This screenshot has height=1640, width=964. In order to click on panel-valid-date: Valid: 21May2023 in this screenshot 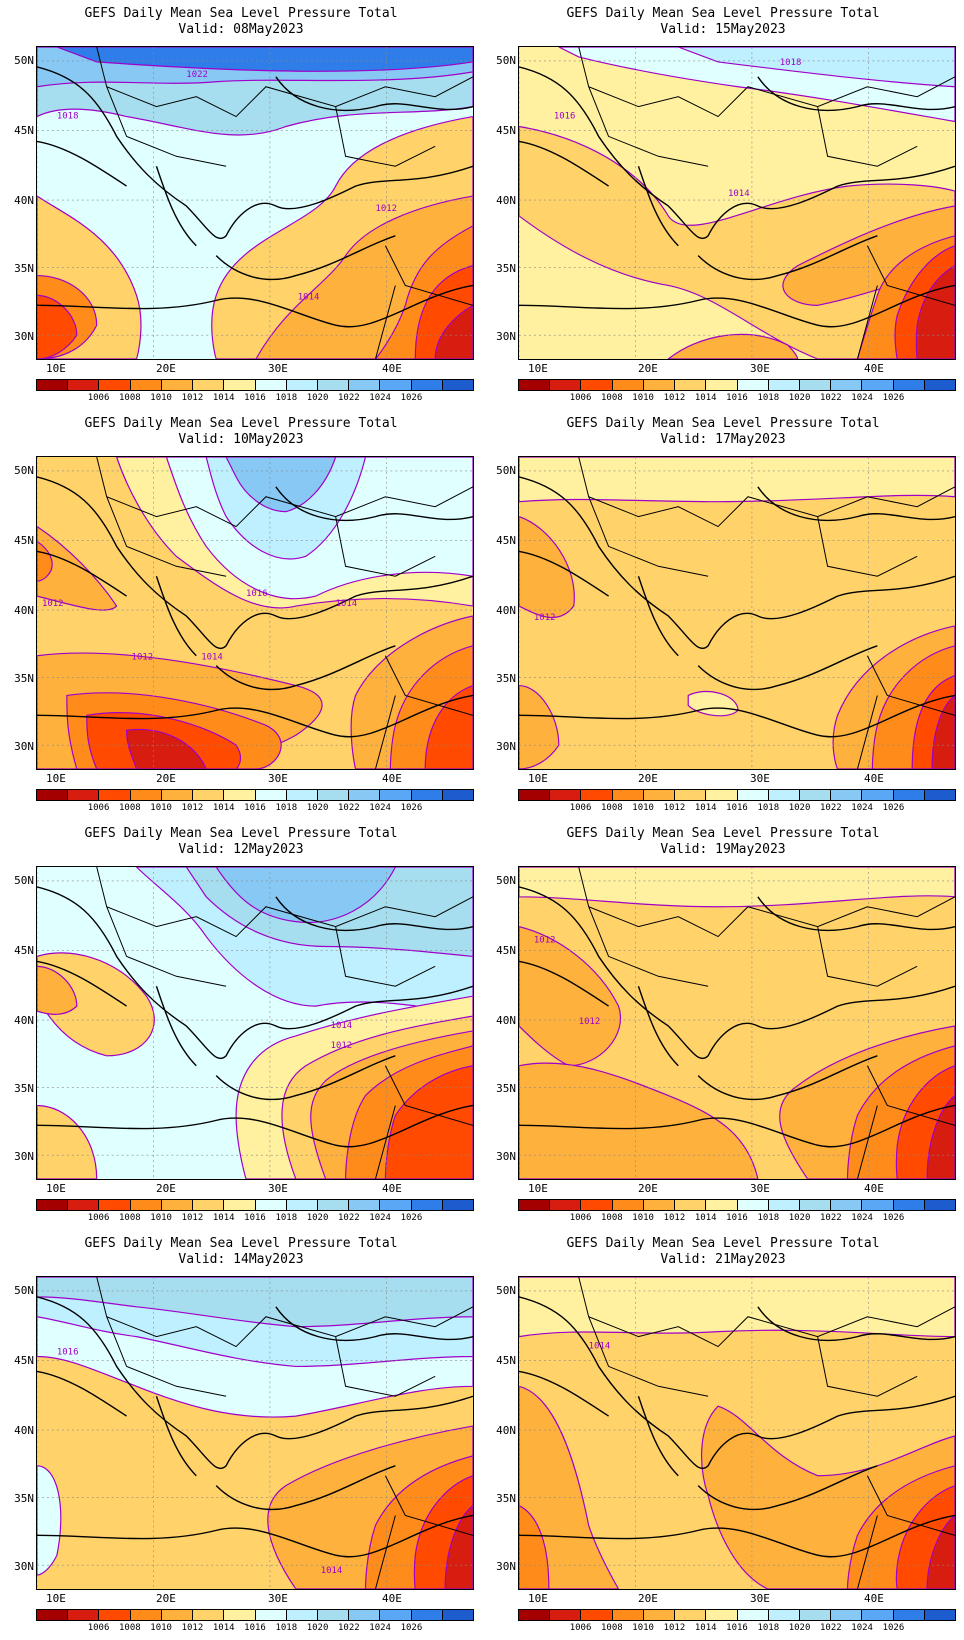, I will do `click(723, 1259)`.